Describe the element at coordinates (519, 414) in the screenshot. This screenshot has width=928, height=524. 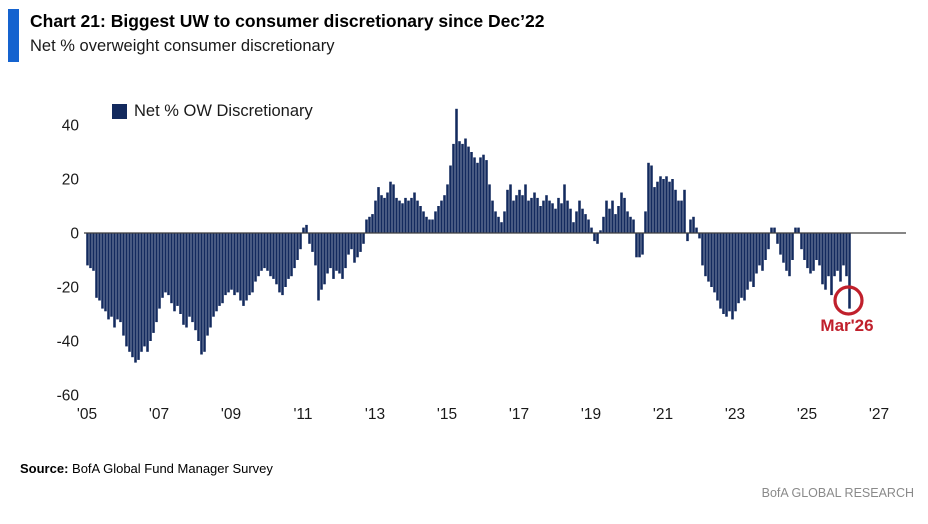
I see `x-tick-label: '17` at that location.